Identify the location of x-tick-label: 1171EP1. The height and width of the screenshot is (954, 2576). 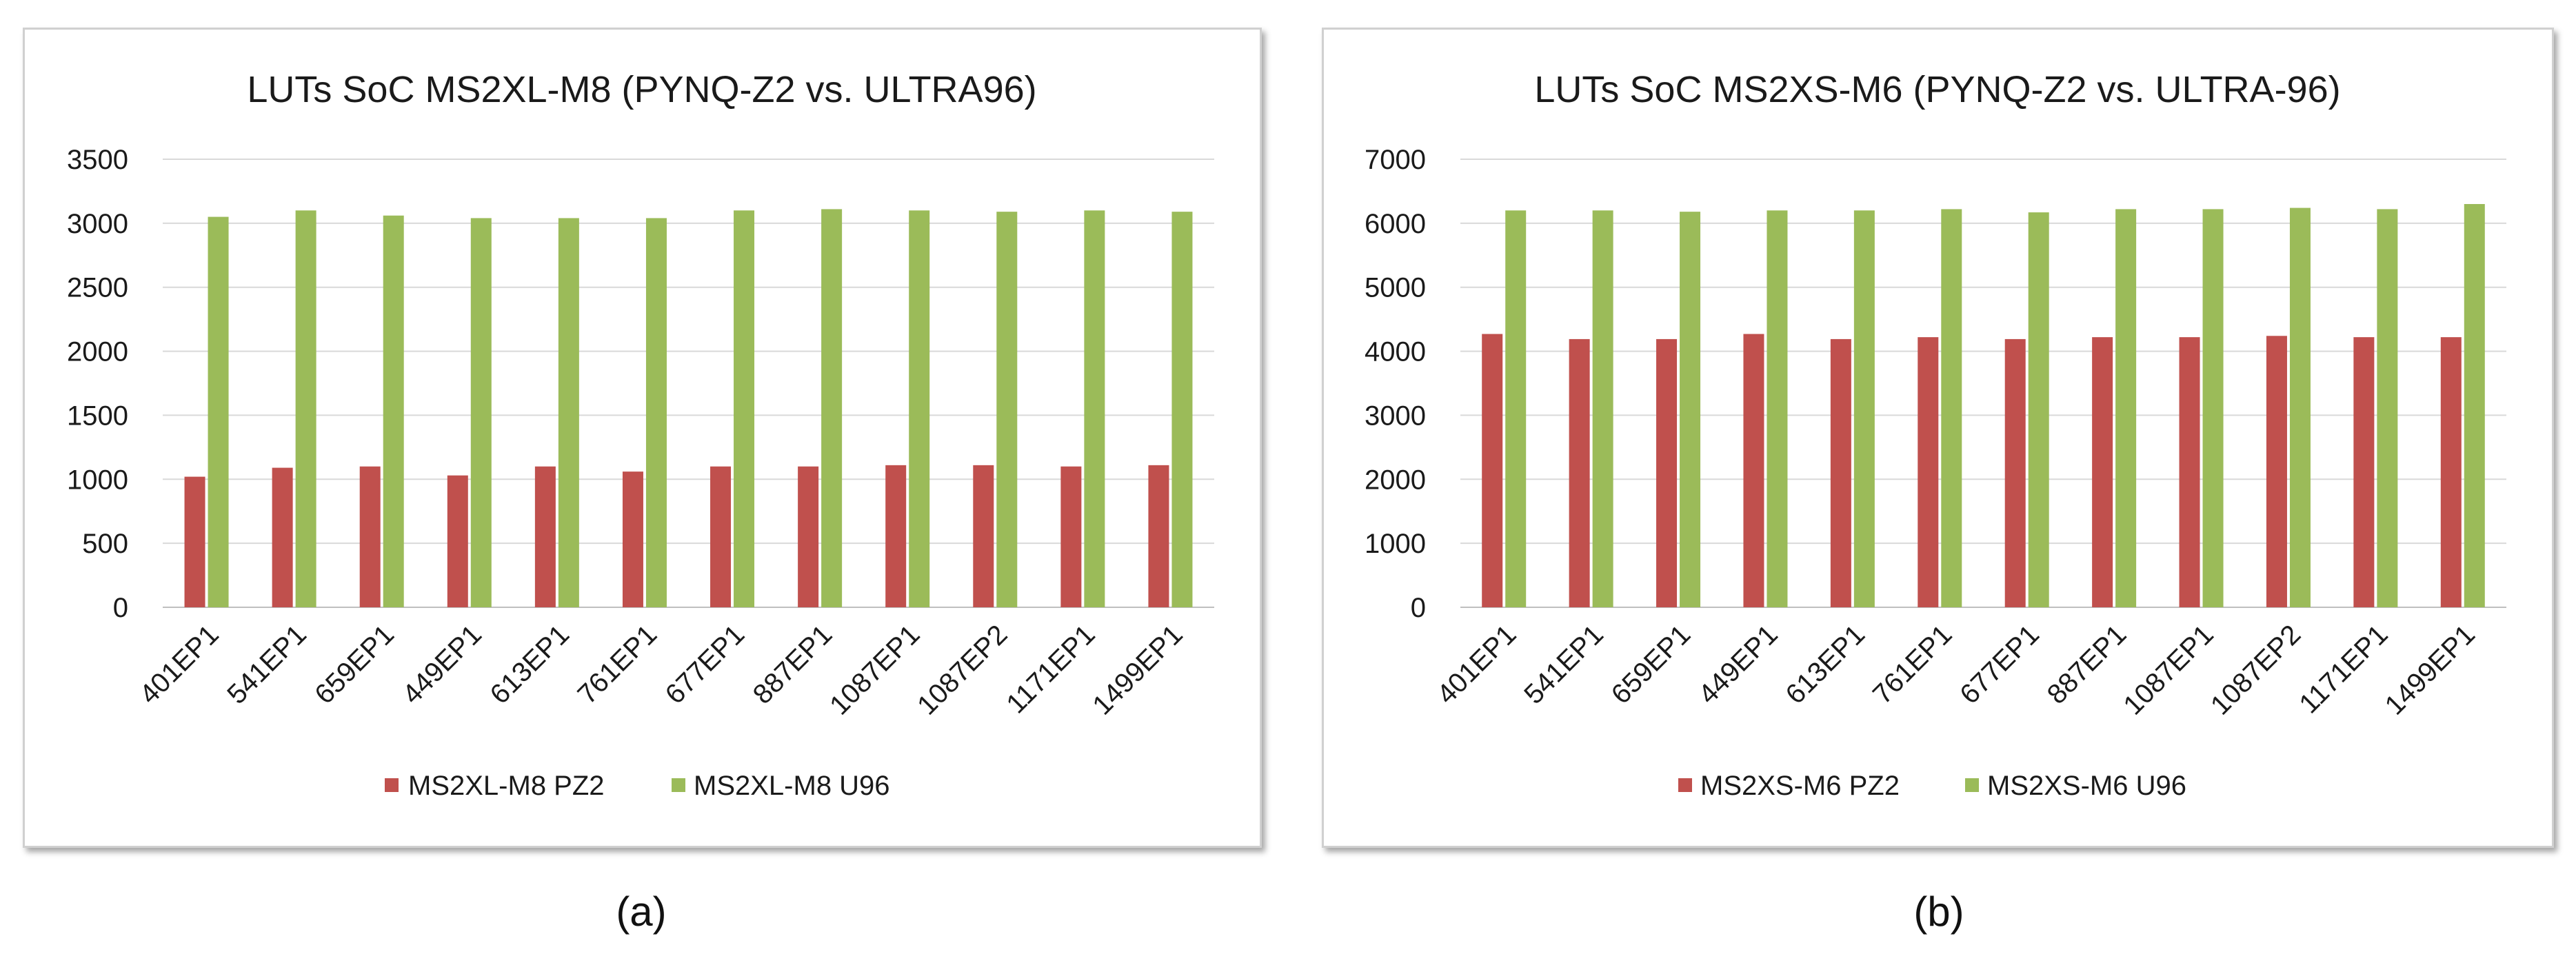
(1050, 669).